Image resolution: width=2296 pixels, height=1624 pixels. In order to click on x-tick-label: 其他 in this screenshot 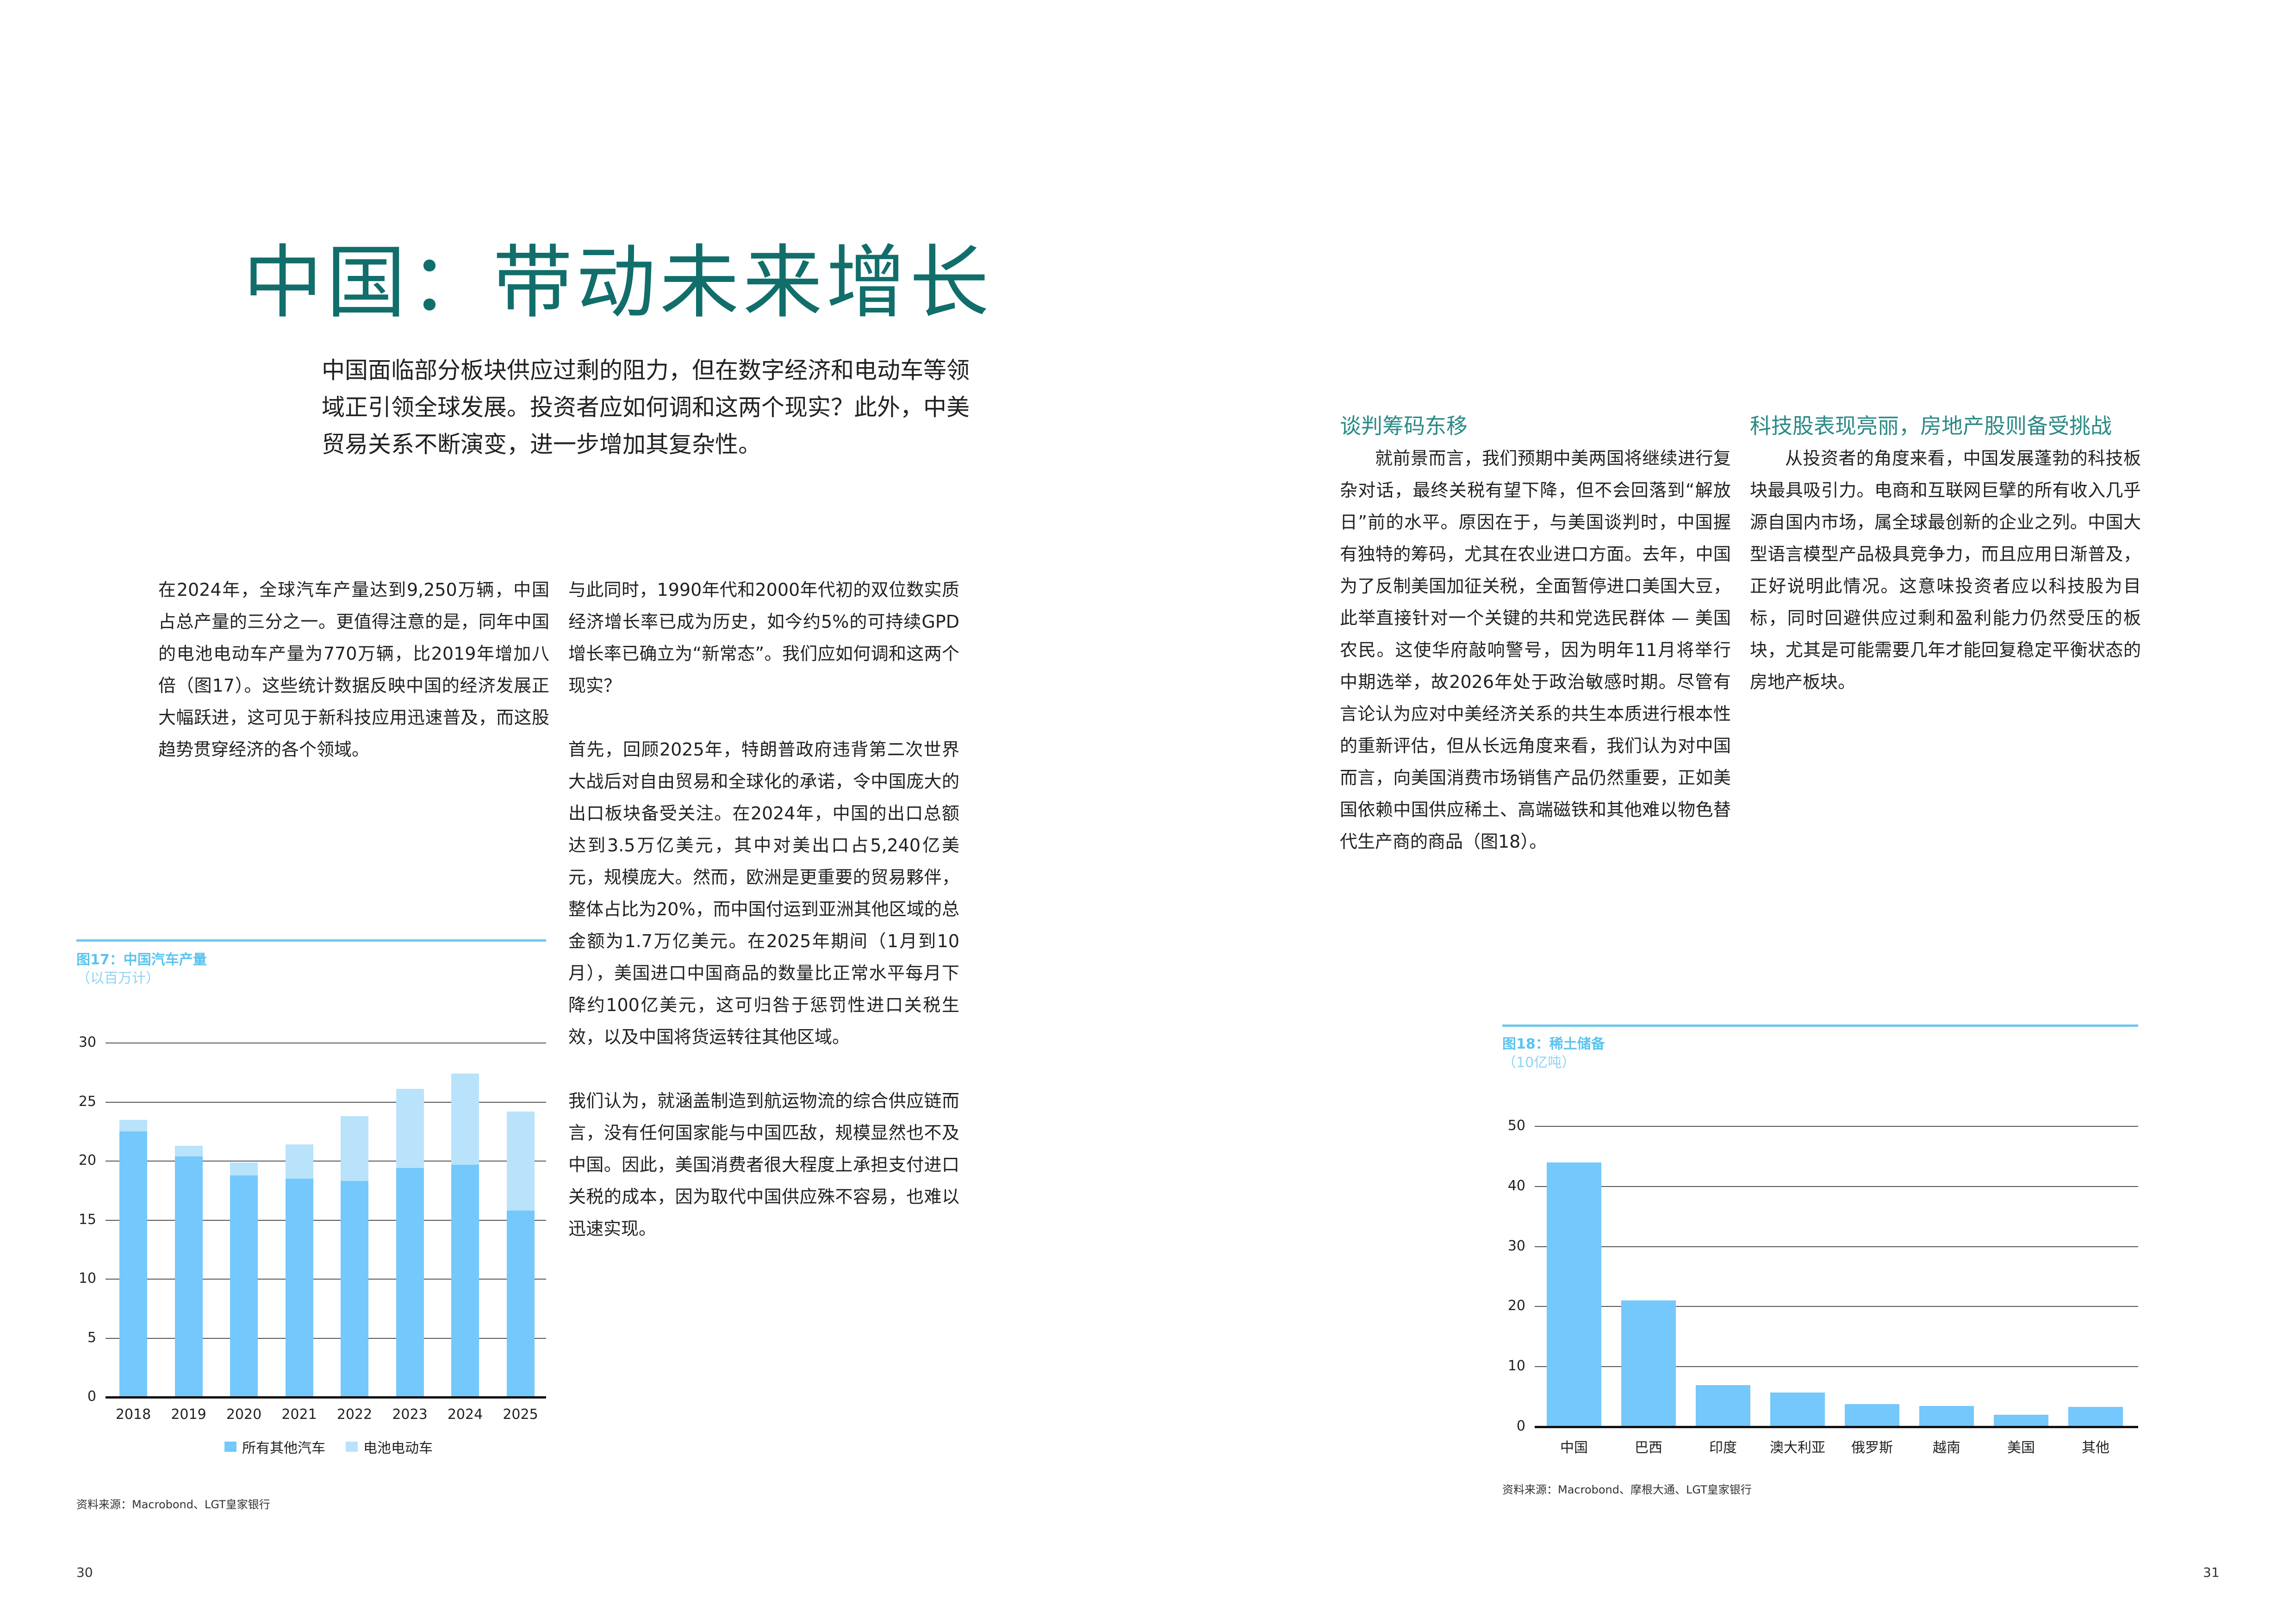, I will do `click(2095, 1448)`.